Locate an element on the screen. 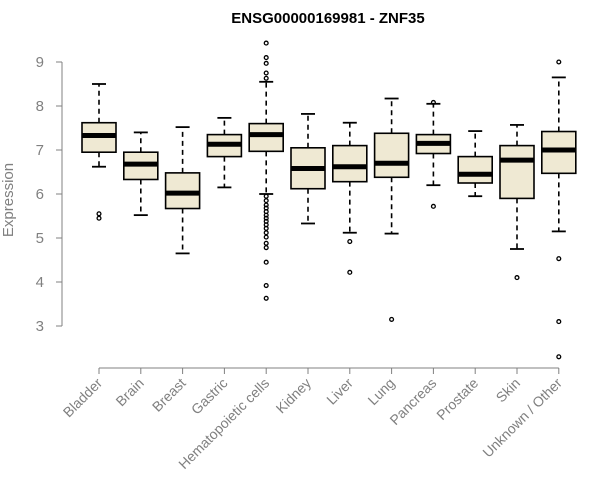  x-tick-label: Liver is located at coordinates (339, 391).